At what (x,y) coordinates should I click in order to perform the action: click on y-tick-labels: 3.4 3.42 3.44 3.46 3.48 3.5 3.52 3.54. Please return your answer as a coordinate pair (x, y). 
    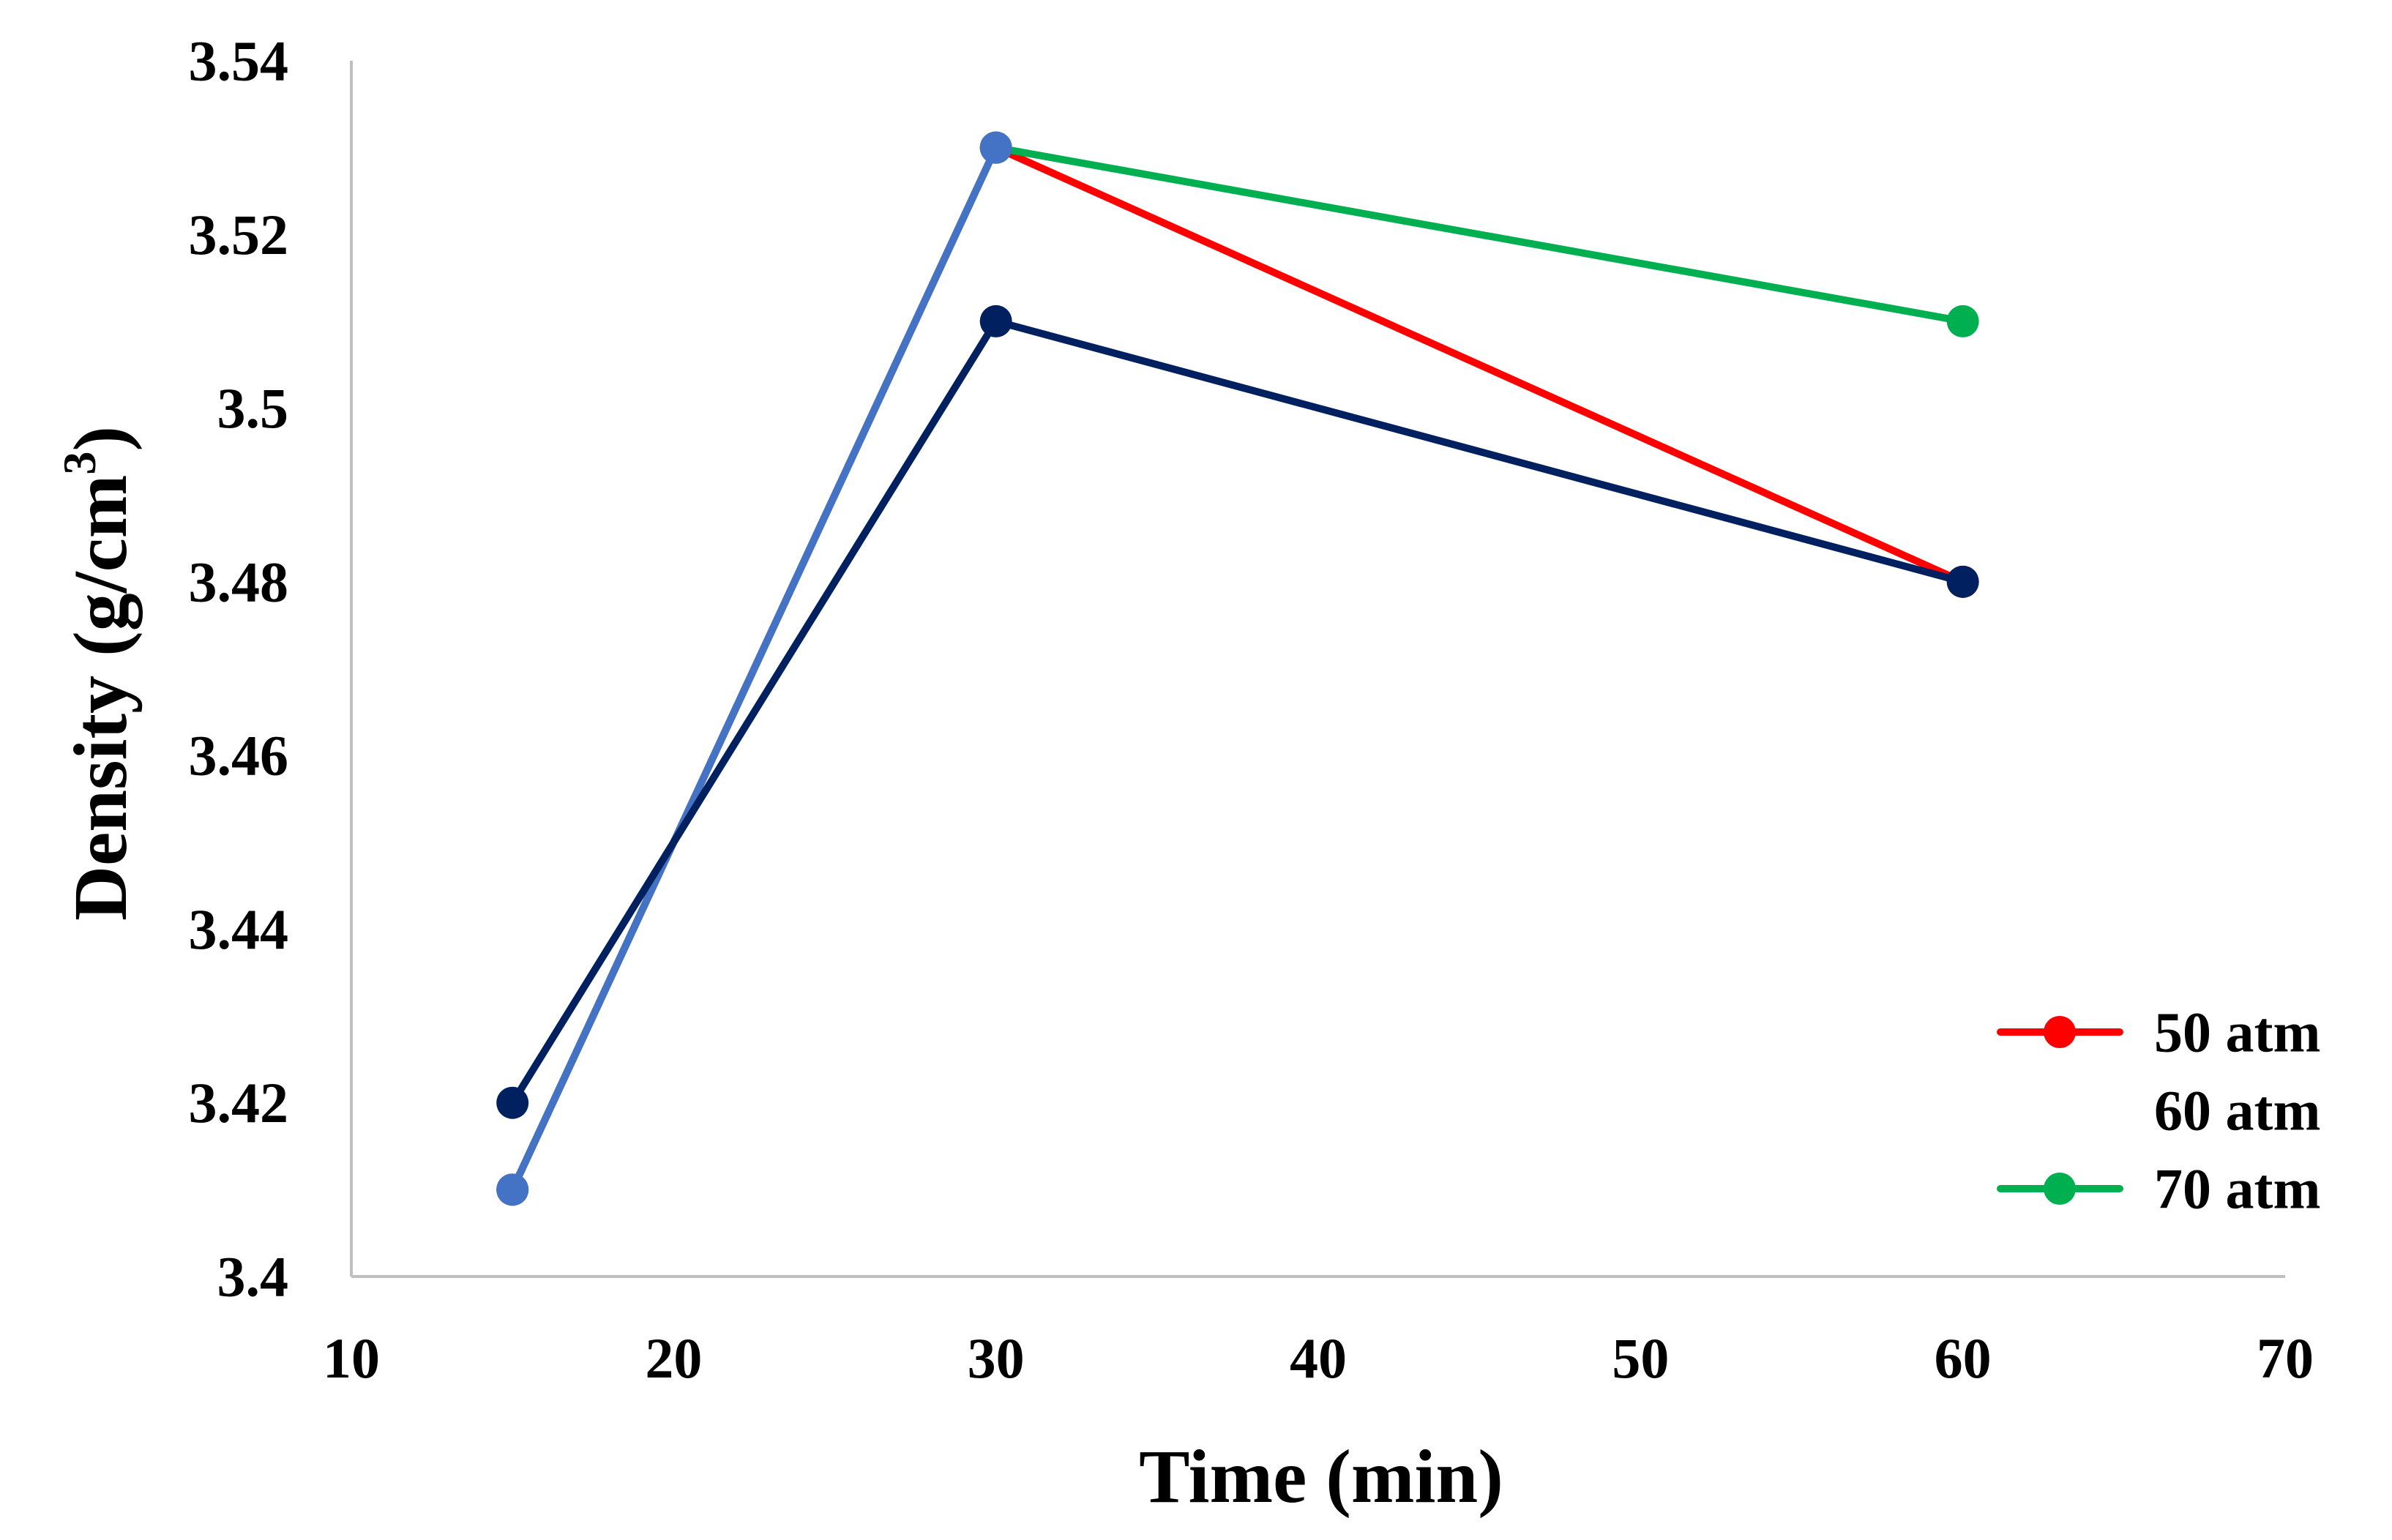
    Looking at the image, I should click on (239, 669).